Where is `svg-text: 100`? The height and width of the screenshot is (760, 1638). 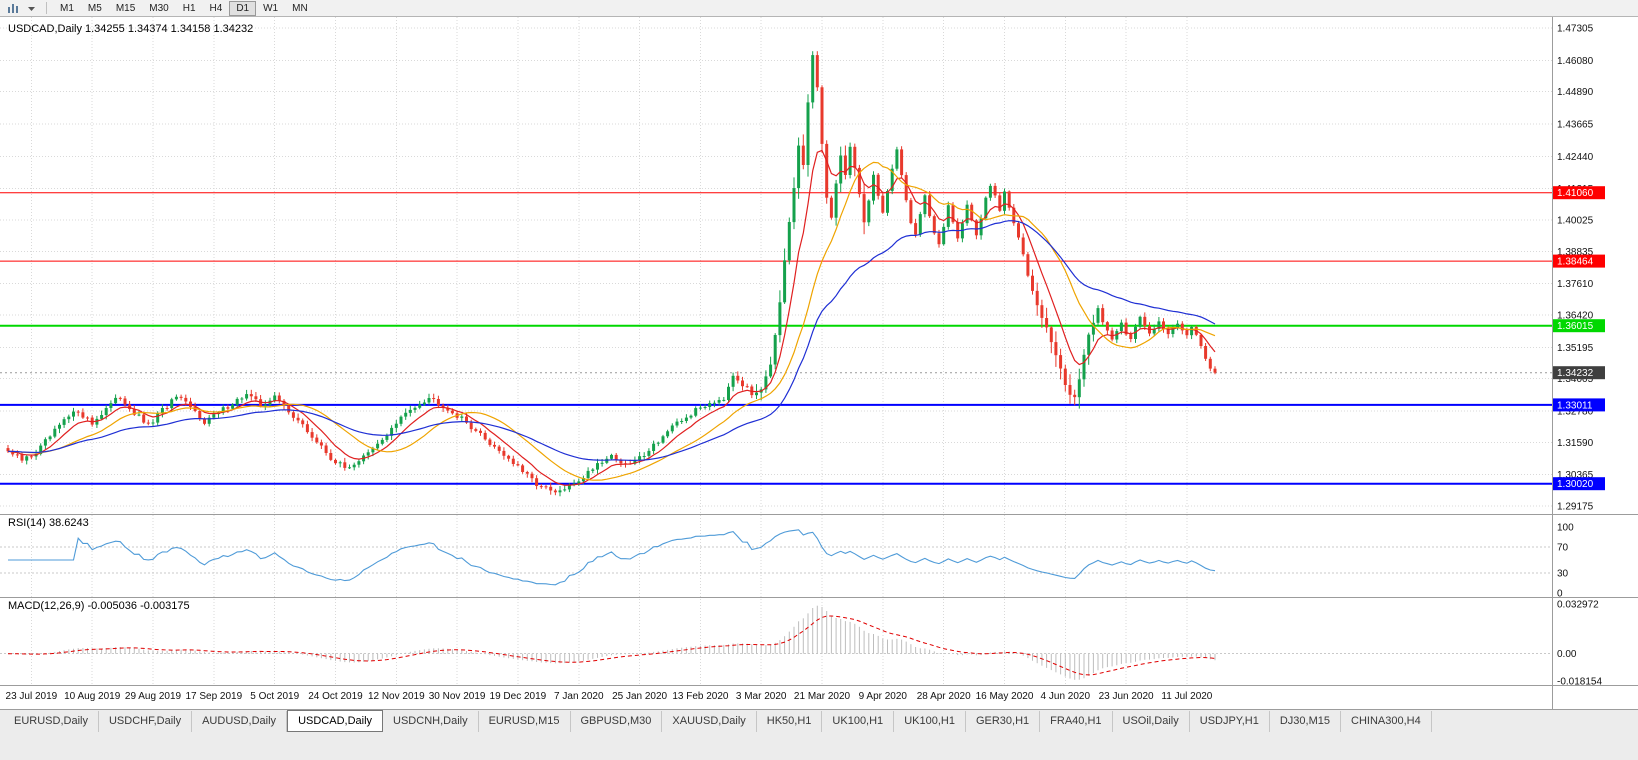 svg-text: 100 is located at coordinates (1565, 528).